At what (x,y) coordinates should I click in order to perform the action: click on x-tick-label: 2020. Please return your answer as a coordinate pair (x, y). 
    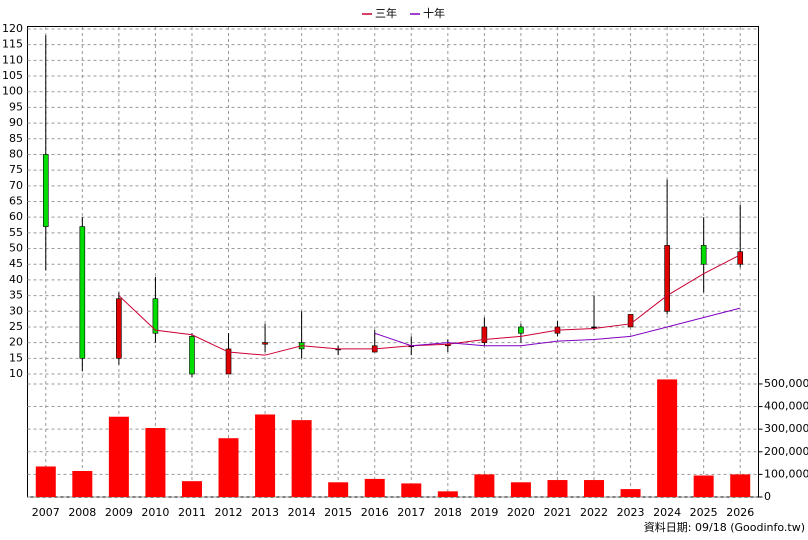
    Looking at the image, I should click on (521, 512).